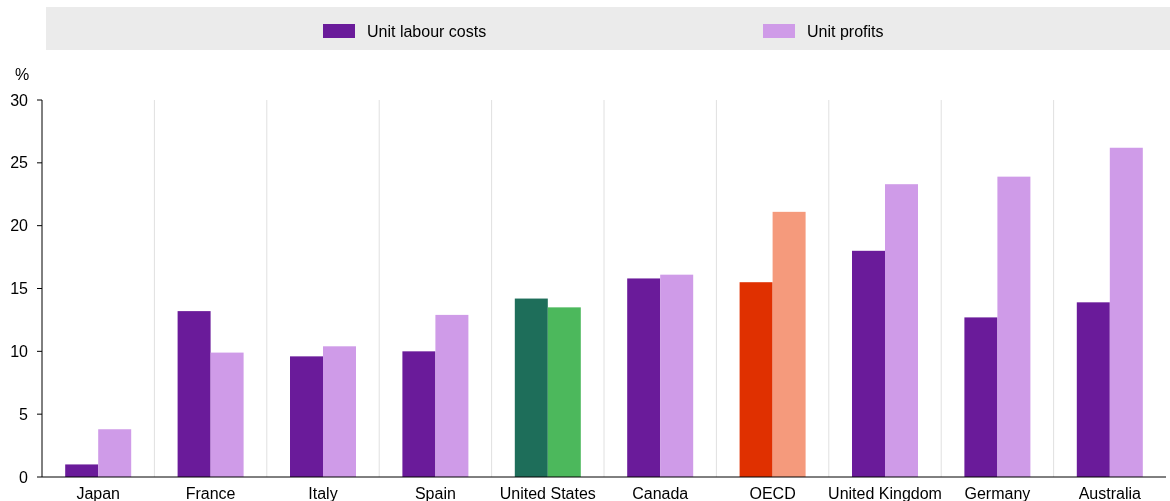 The height and width of the screenshot is (501, 1170). Describe the element at coordinates (19, 289) in the screenshot. I see `y-tick-label: 15` at that location.